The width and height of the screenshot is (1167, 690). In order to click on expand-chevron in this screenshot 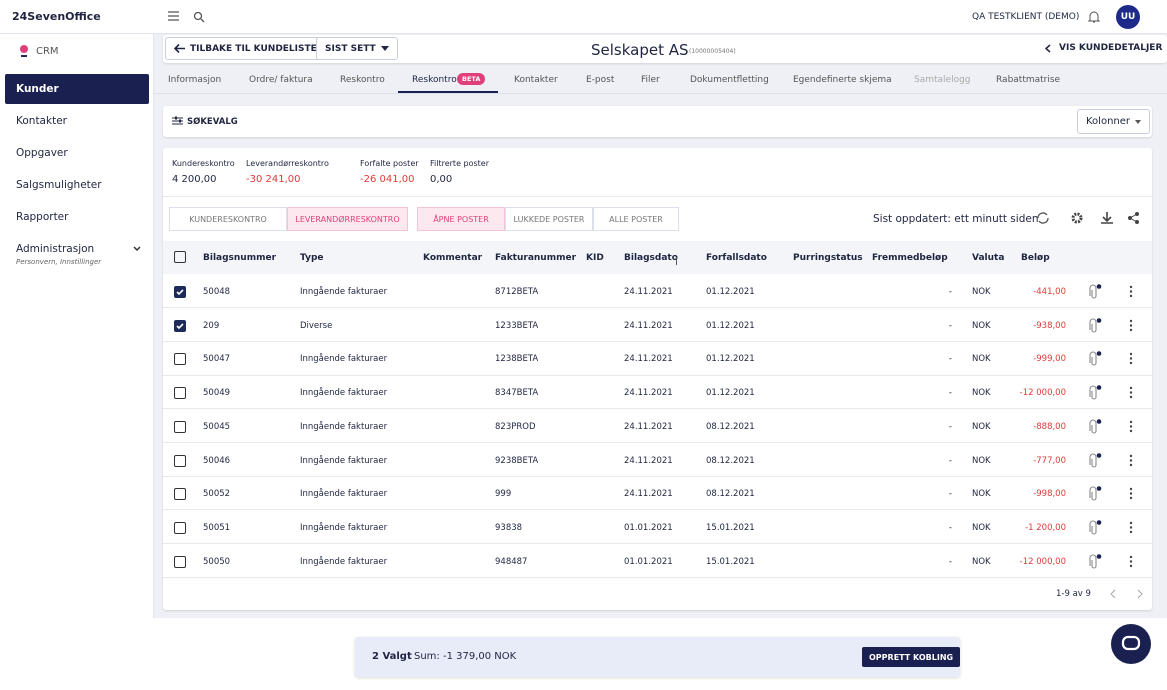, I will do `click(137, 249)`.